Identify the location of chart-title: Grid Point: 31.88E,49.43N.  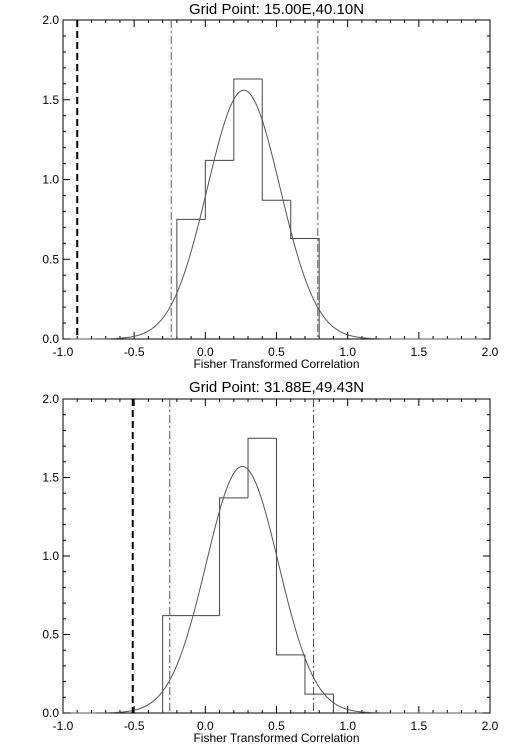
(276, 387).